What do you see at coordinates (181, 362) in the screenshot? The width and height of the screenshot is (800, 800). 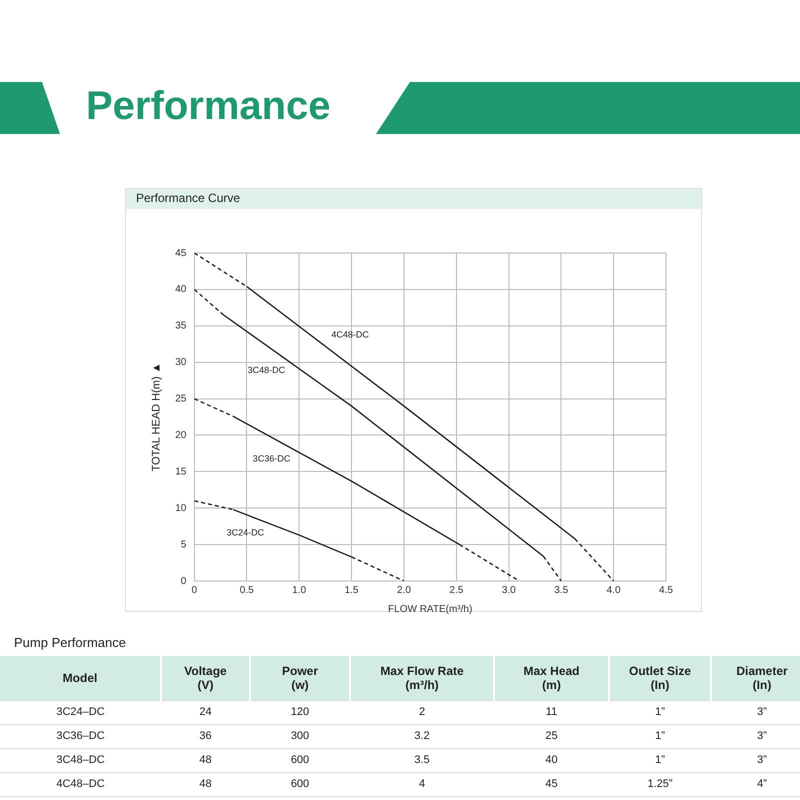 I see `y-tick-label: 30` at bounding box center [181, 362].